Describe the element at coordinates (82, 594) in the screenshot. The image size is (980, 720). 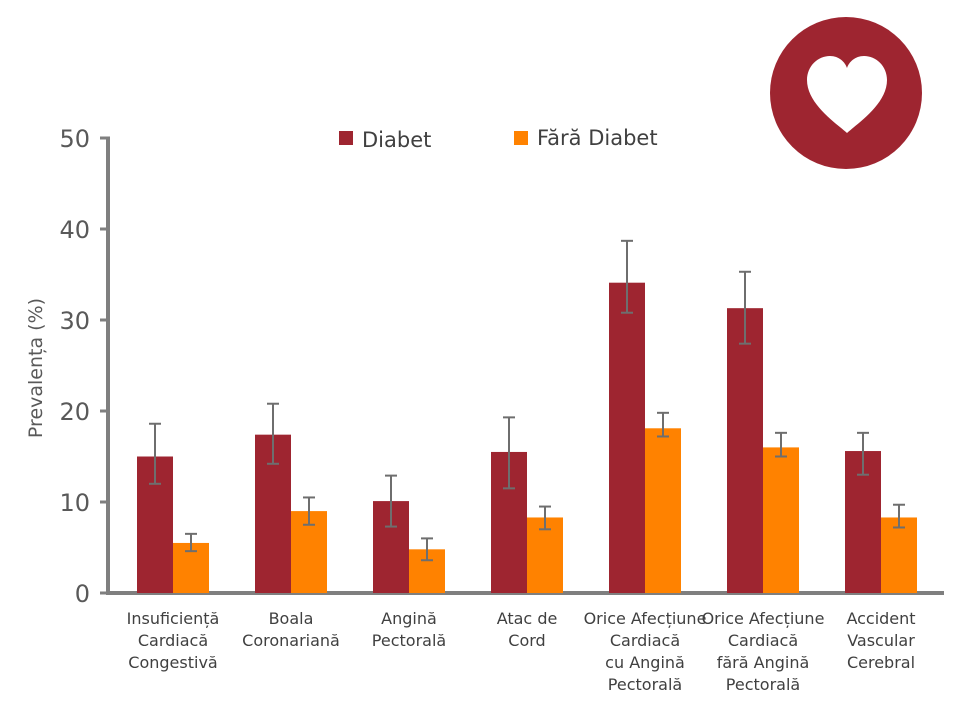
I see `y-tick-label: 0` at that location.